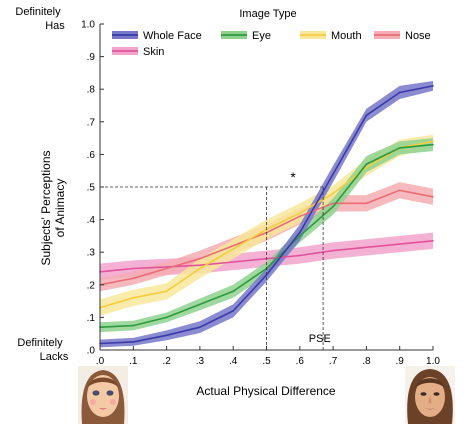  What do you see at coordinates (333, 361) in the screenshot?
I see `x-tick-label: .7` at bounding box center [333, 361].